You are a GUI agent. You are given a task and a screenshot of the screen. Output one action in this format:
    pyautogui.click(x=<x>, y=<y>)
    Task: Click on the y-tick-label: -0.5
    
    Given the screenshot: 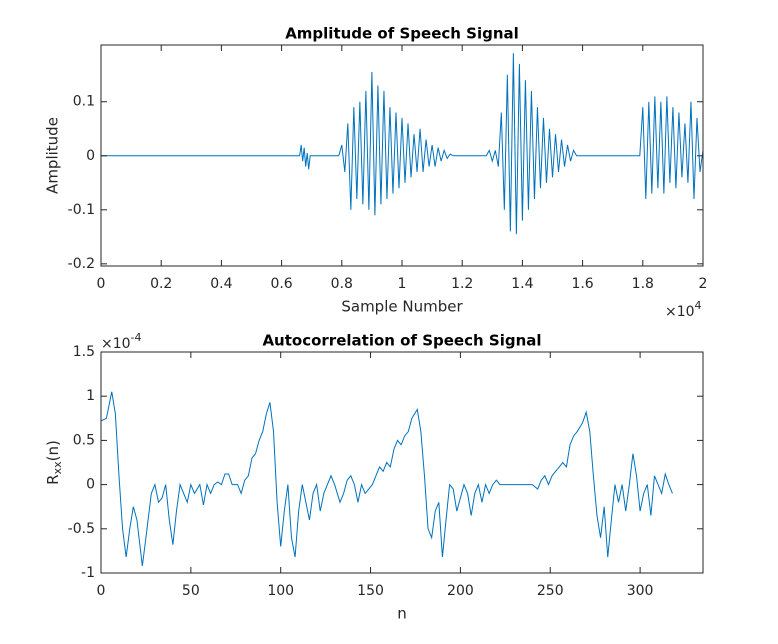 What is the action you would take?
    pyautogui.click(x=81, y=529)
    